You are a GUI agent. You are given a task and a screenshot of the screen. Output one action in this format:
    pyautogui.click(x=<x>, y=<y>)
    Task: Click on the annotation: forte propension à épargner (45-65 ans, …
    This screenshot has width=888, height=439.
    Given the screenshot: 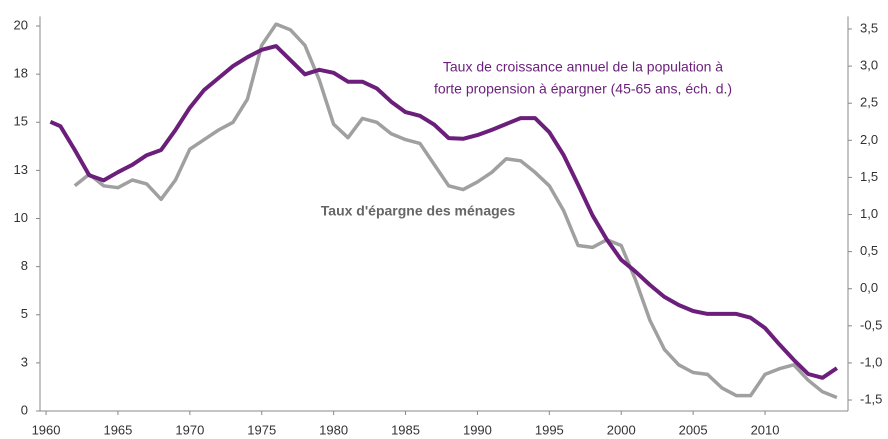 What is the action you would take?
    pyautogui.click(x=583, y=89)
    